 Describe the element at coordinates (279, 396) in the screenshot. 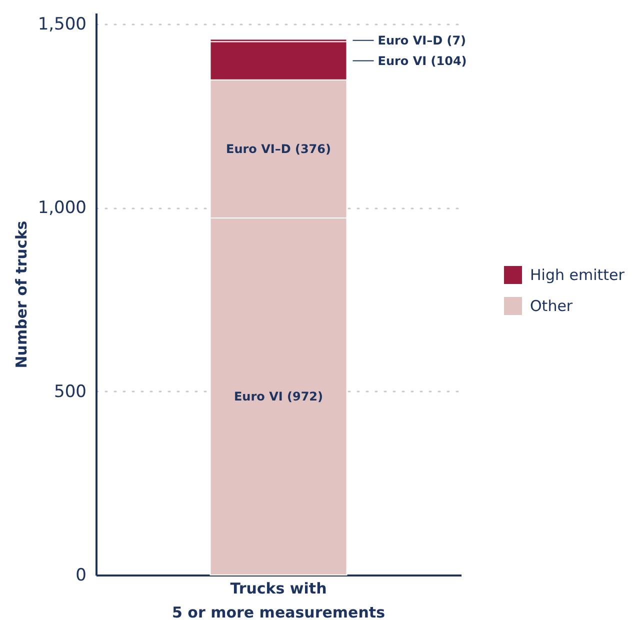

I see `data-label: Euro VI (972)` at that location.